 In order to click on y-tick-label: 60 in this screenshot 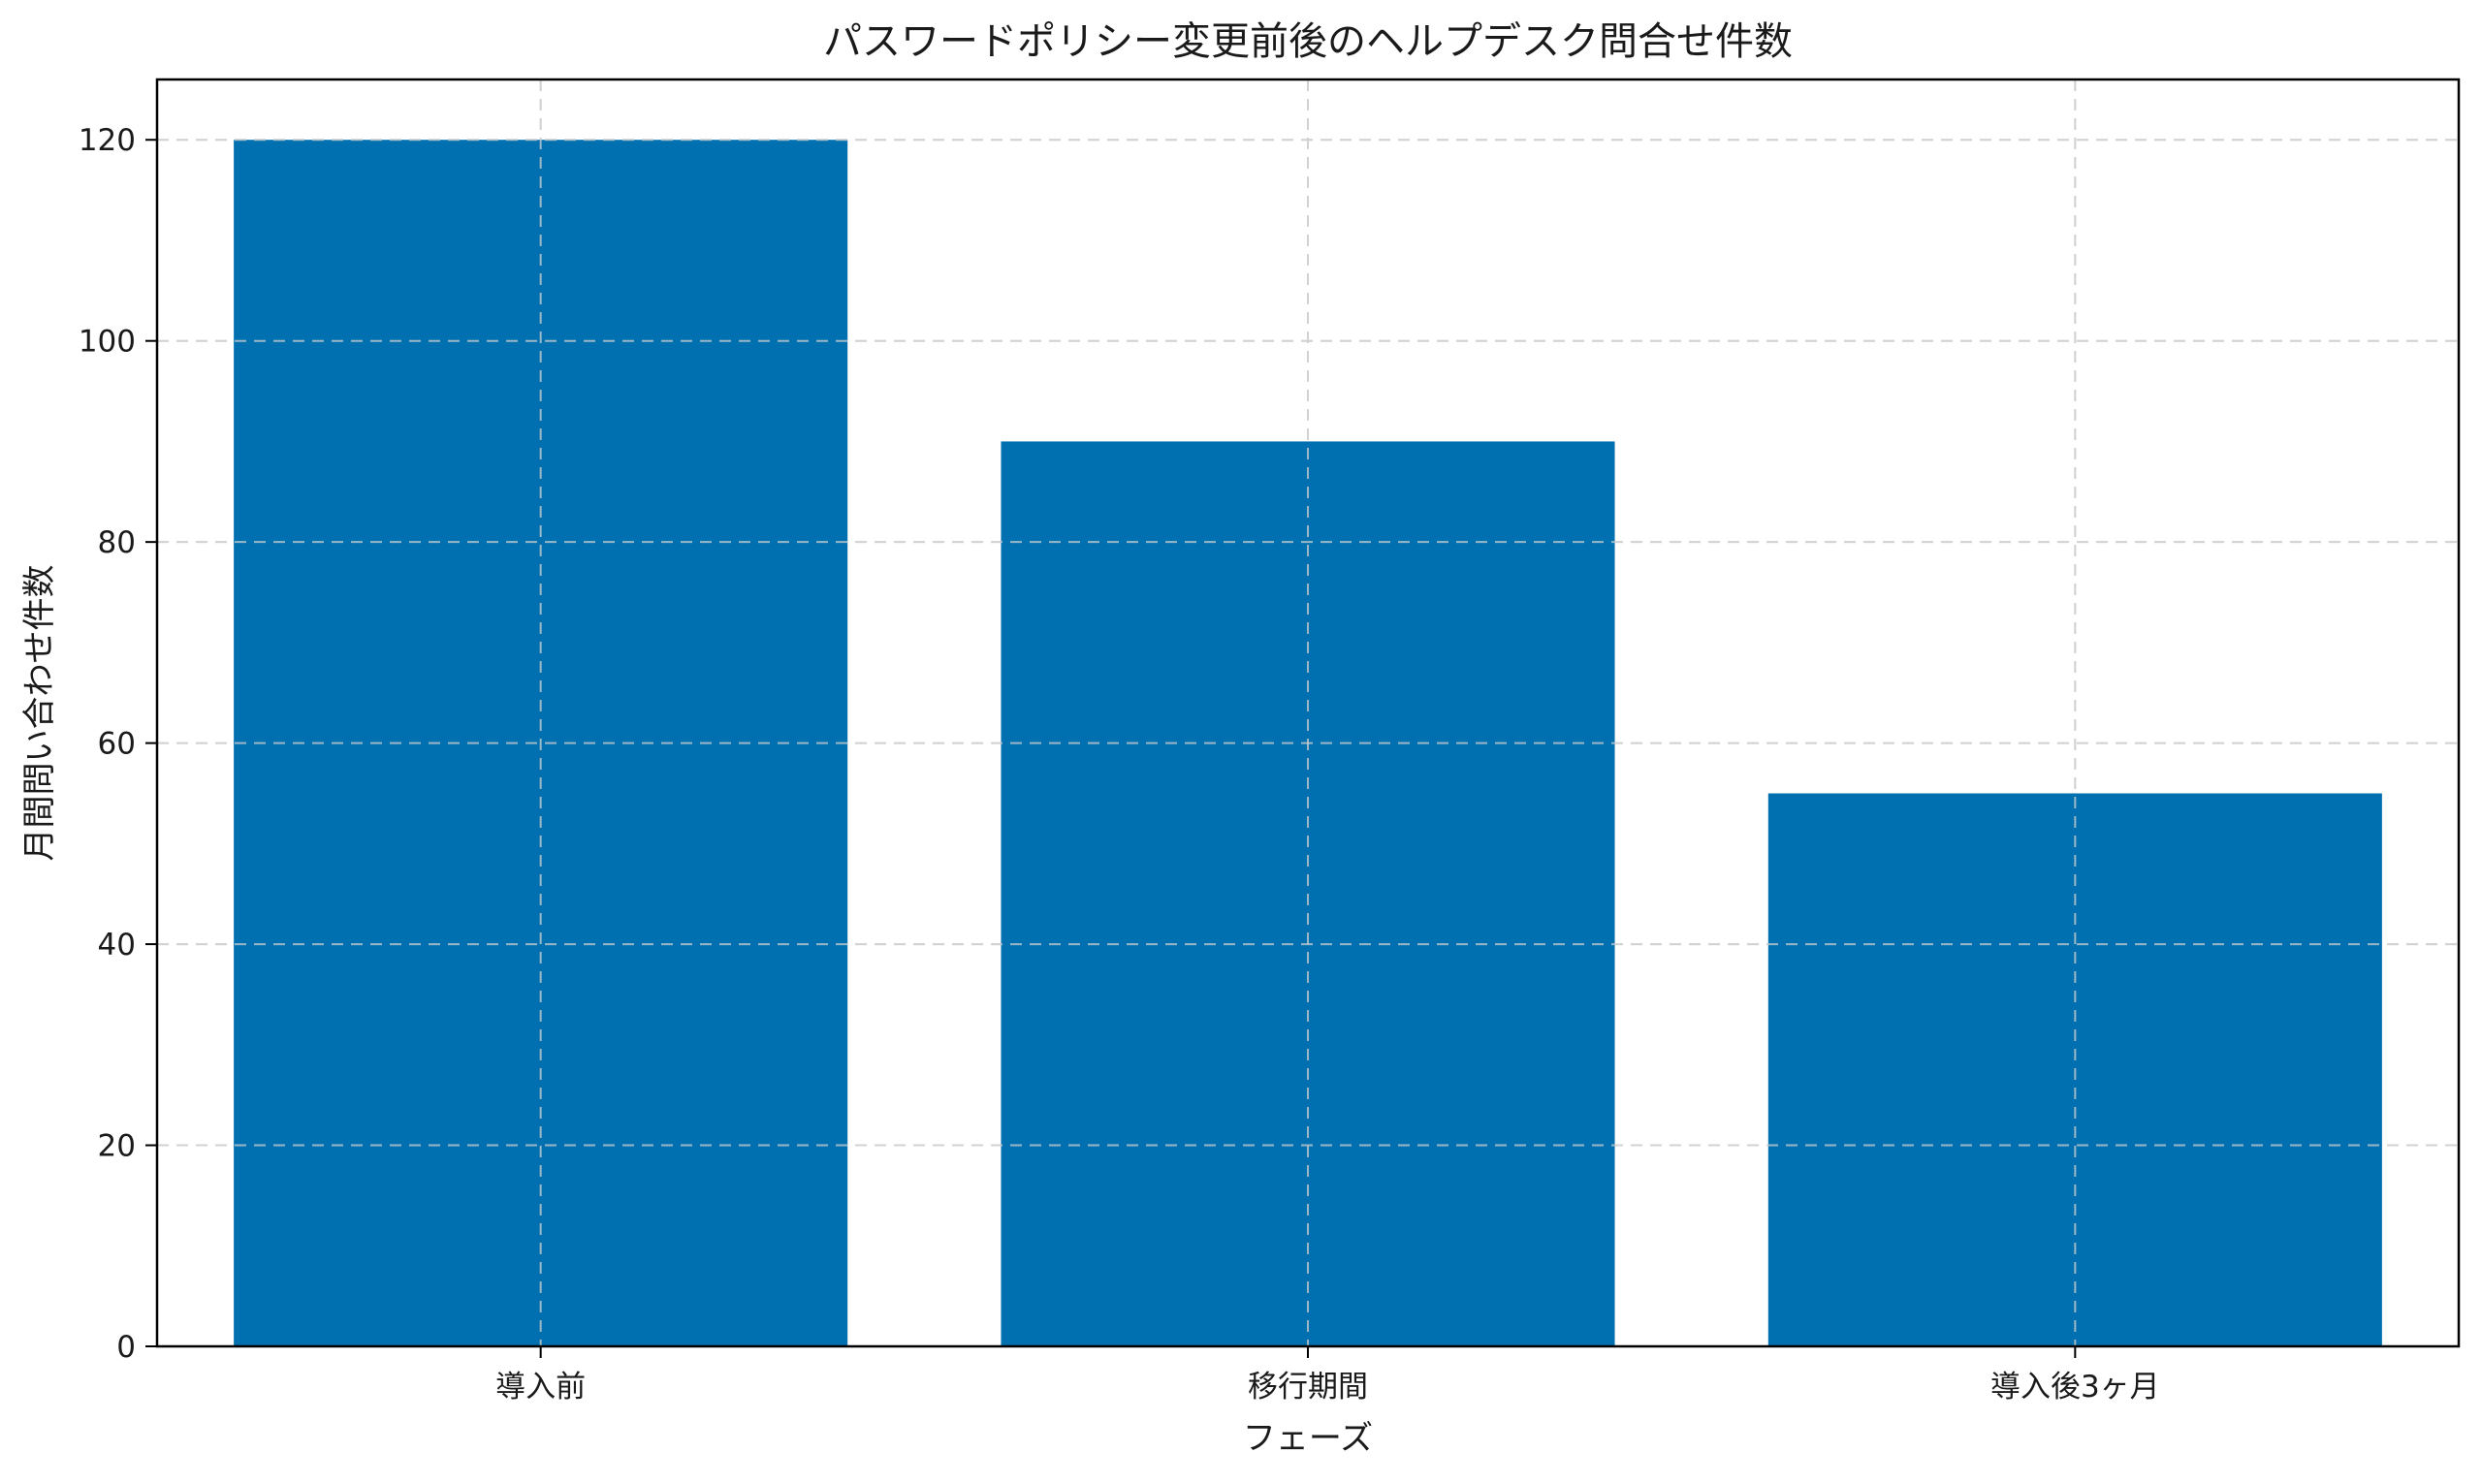, I will do `click(117, 744)`.